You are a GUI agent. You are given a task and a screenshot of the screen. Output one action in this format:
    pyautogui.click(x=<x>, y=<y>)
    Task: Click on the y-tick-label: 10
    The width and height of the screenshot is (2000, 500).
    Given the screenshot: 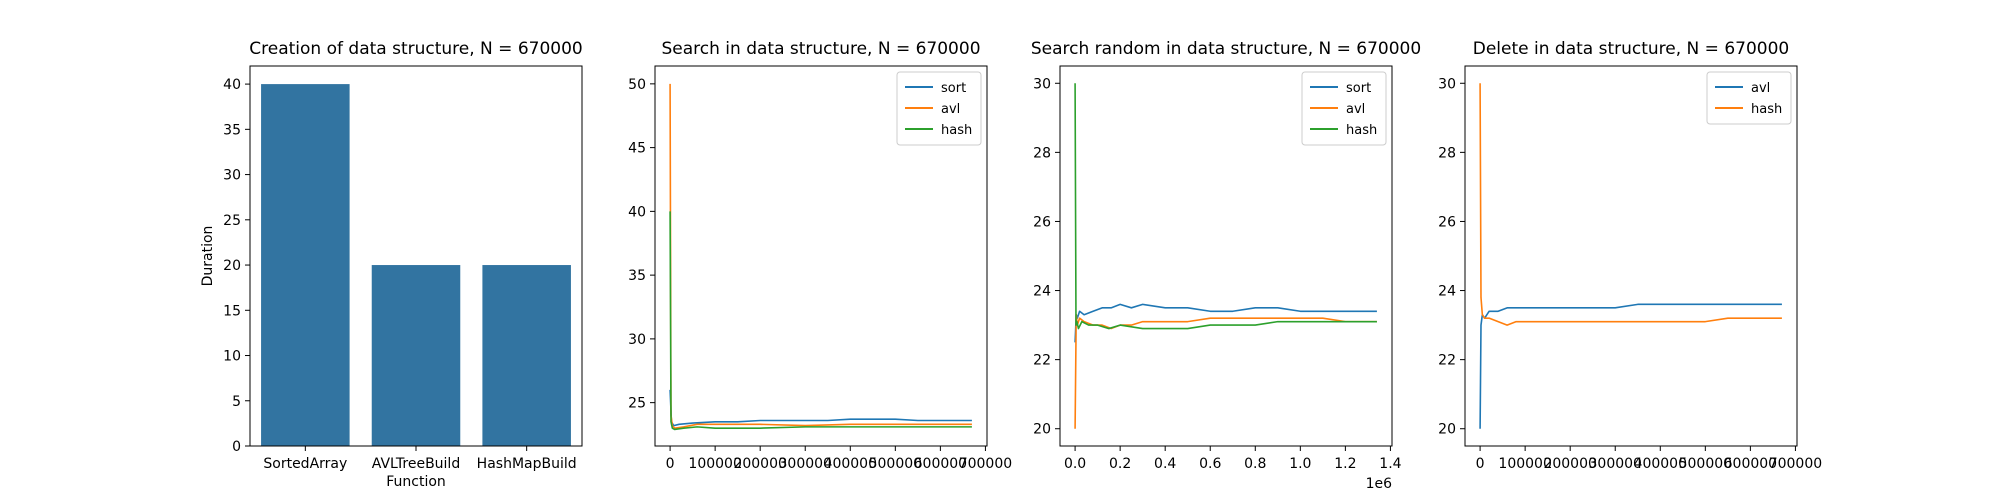 What is the action you would take?
    pyautogui.click(x=232, y=357)
    